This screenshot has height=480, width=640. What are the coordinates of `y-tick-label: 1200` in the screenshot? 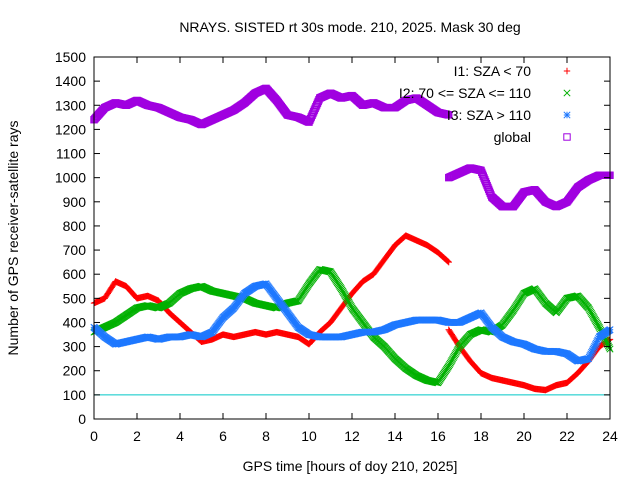 It's located at (70, 129).